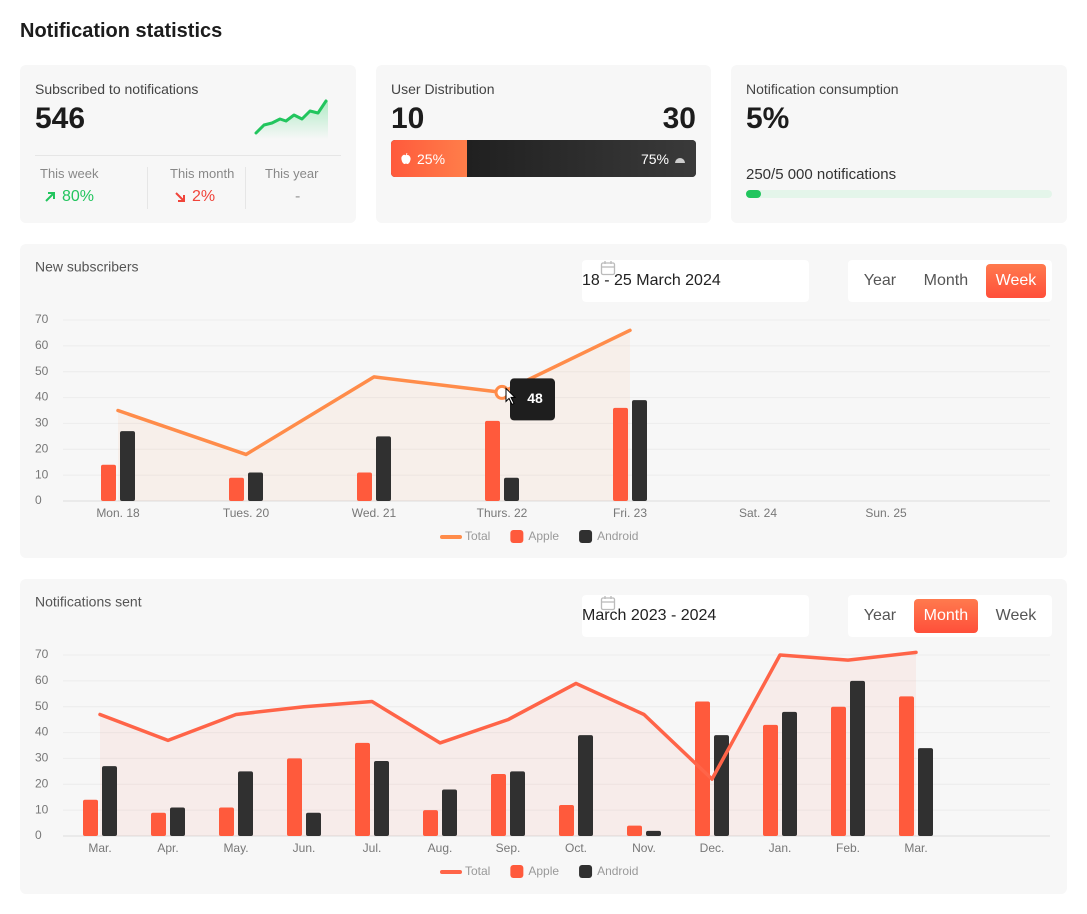 This screenshot has height=914, width=1087. I want to click on date-range: 18 - 25 March 2024, so click(651, 280).